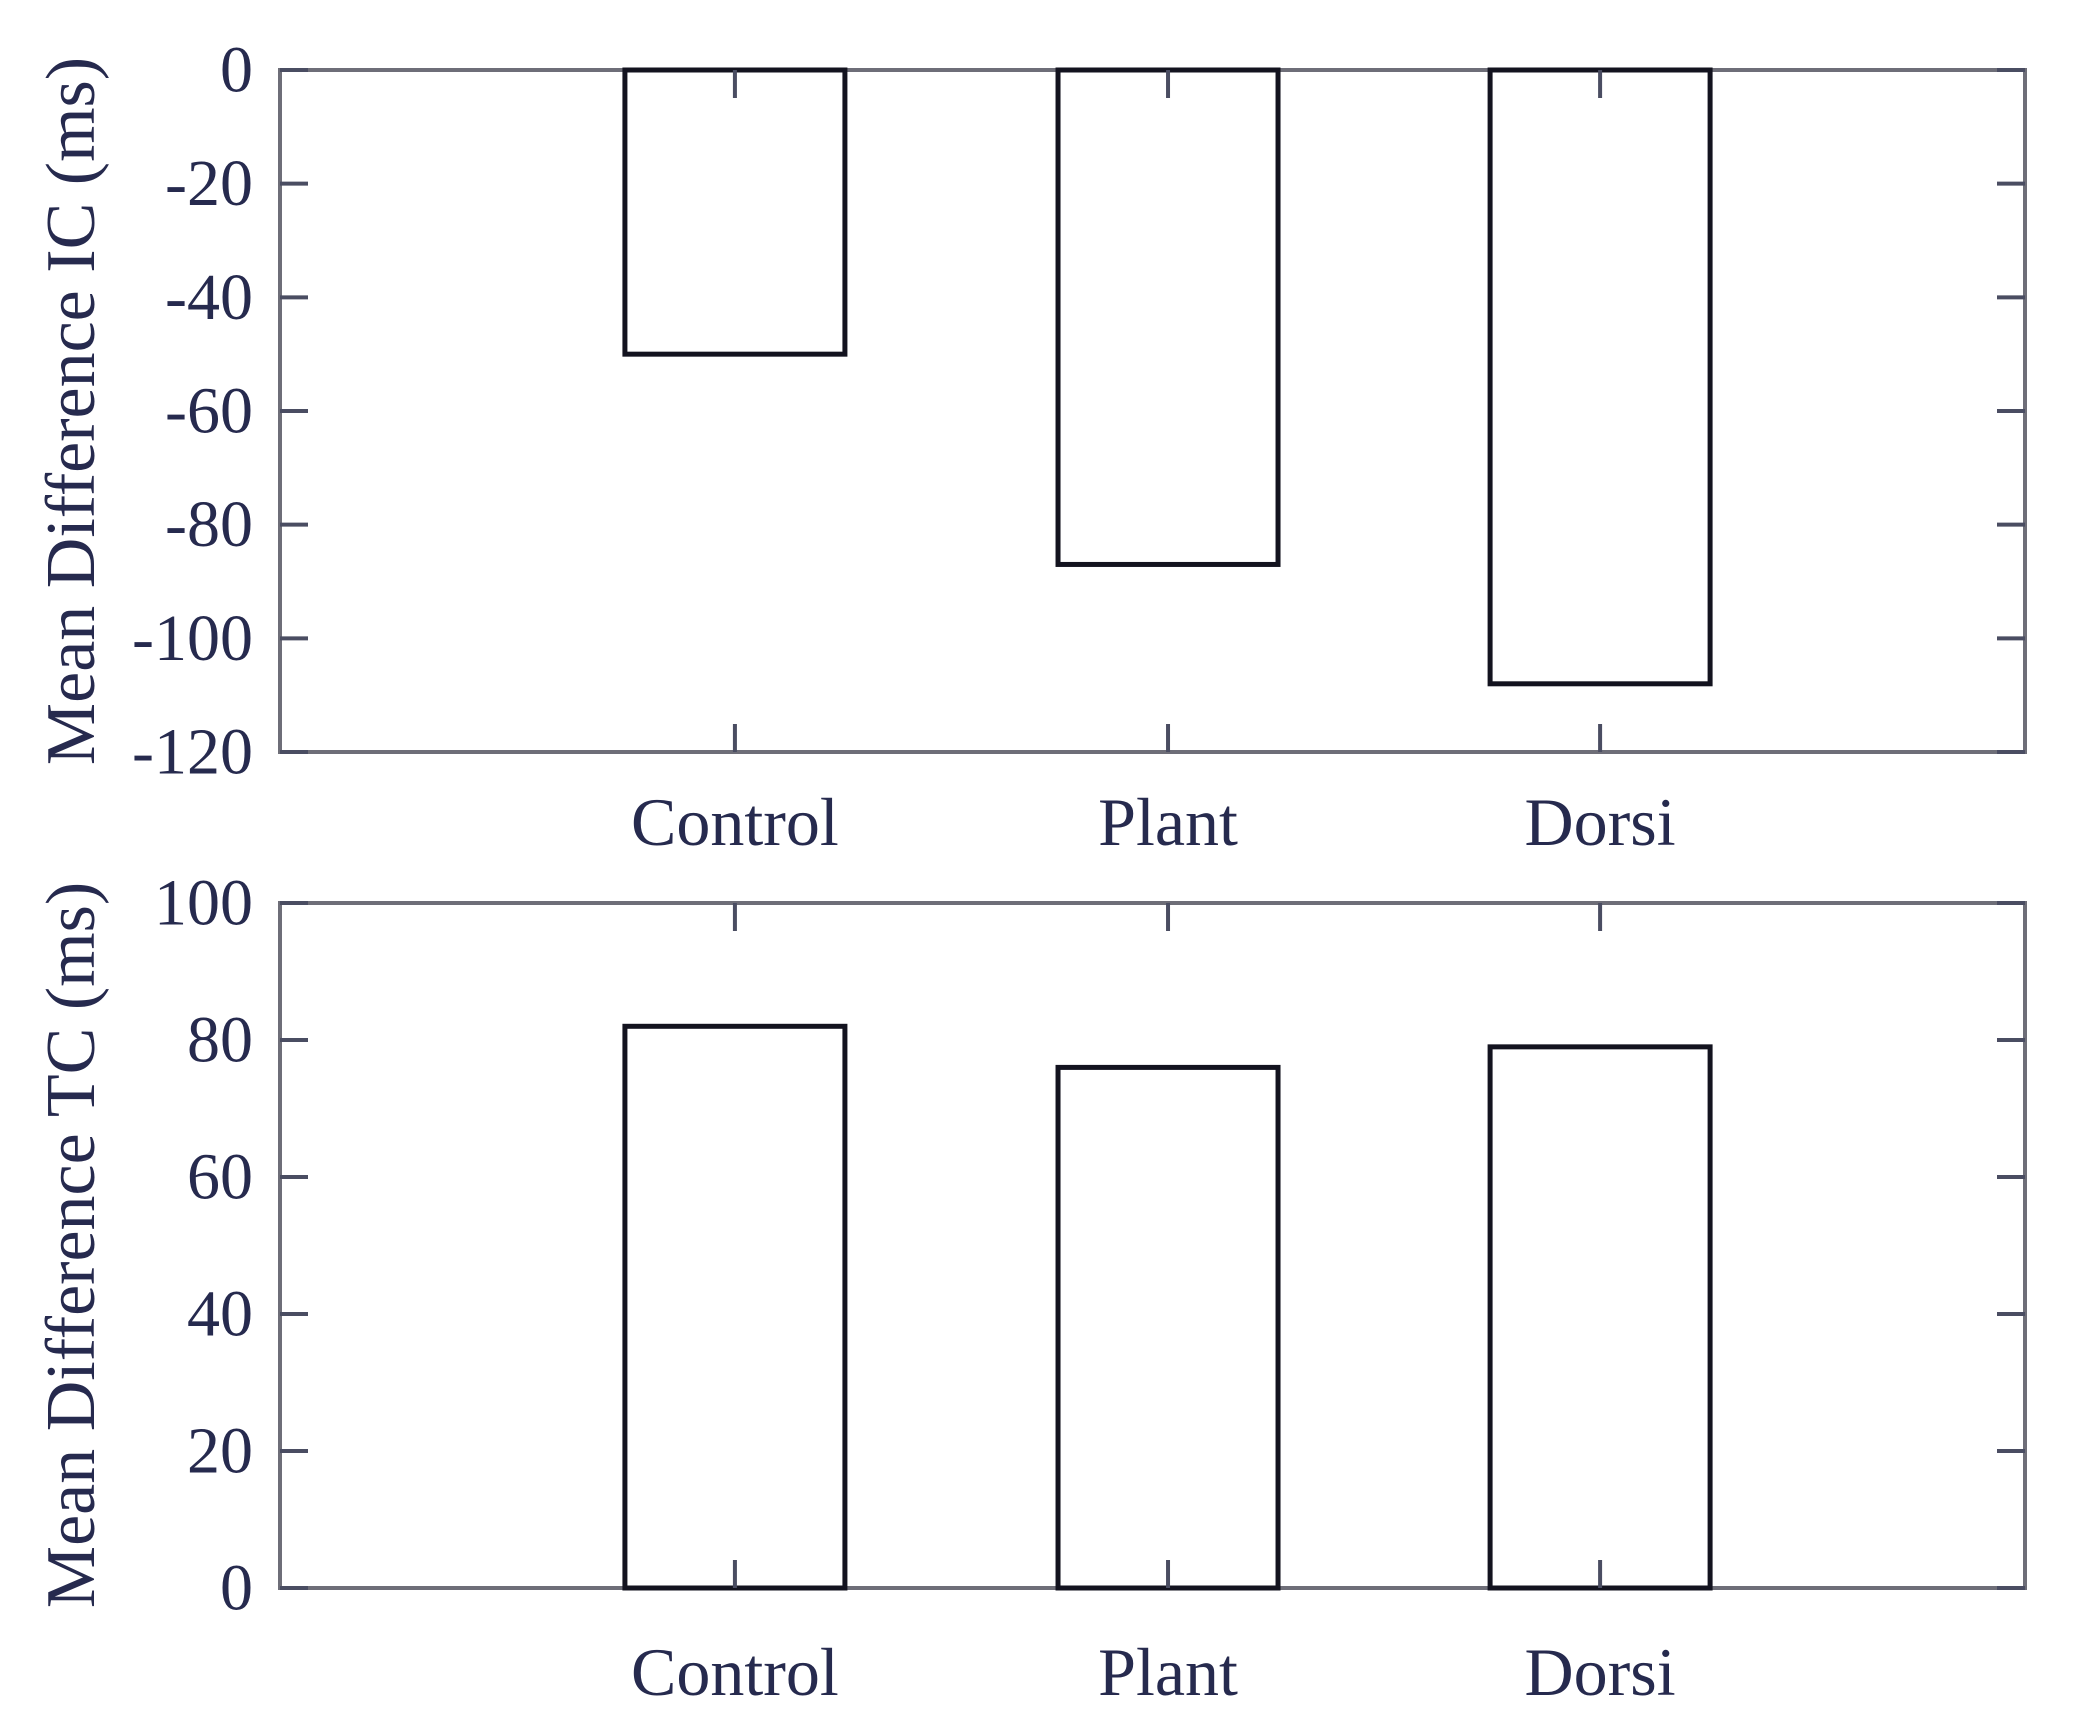 The width and height of the screenshot is (2075, 1727). What do you see at coordinates (1600, 377) in the screenshot?
I see `bar-ic-dorsi` at bounding box center [1600, 377].